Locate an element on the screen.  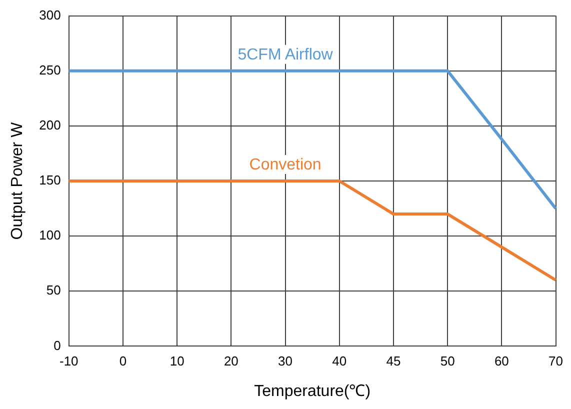
x-tick-label: 50 is located at coordinates (447, 361).